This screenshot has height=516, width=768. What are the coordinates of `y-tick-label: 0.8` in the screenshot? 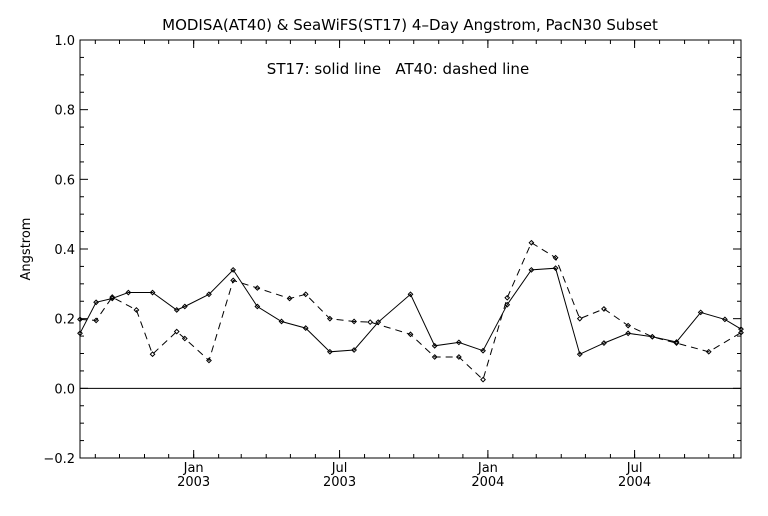 It's located at (64, 111).